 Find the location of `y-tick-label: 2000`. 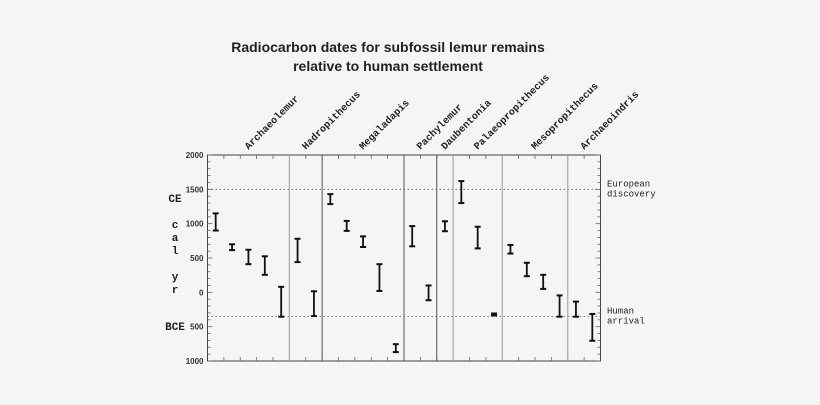

y-tick-label: 2000 is located at coordinates (195, 155).